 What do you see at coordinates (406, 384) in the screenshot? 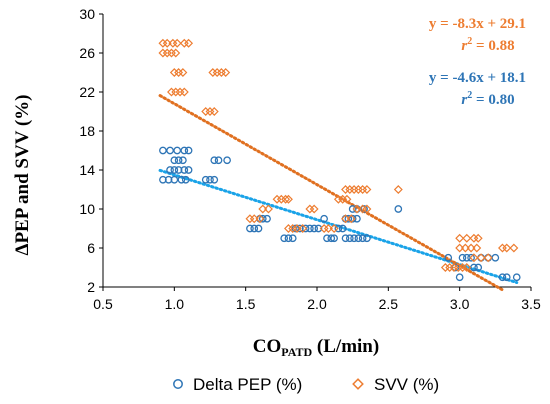
I see `legend-label-svv: SVV (%)` at bounding box center [406, 384].